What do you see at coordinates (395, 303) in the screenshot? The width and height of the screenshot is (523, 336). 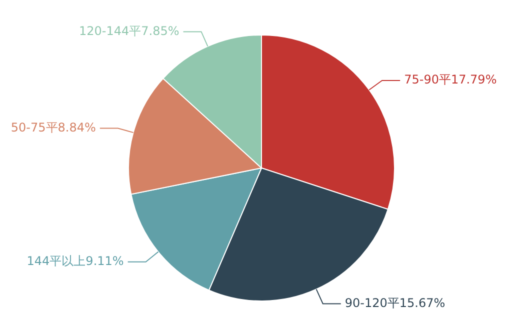 I see `slice-label: 90-120平15.67%` at bounding box center [395, 303].